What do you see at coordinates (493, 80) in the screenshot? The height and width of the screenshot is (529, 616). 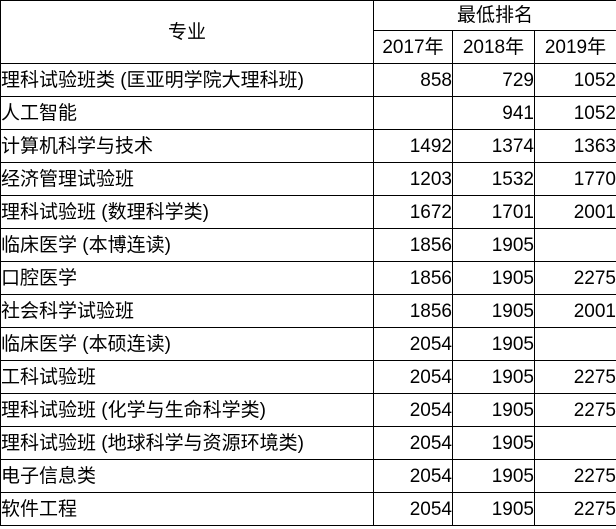 I see `rank-cell-2018: 729` at bounding box center [493, 80].